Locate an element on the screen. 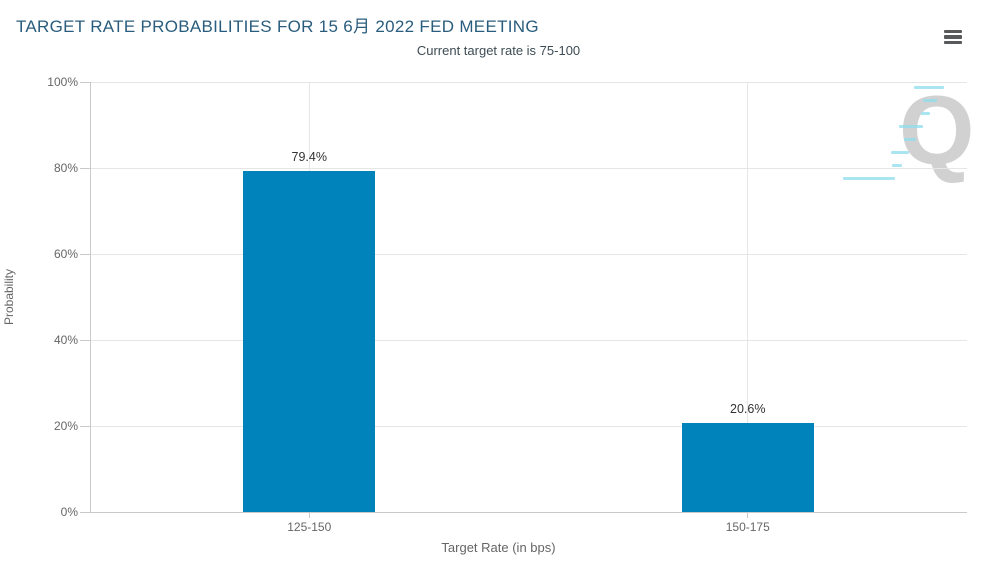 The height and width of the screenshot is (567, 997). x-tick-label-125-150: 125-150 is located at coordinates (309, 527).